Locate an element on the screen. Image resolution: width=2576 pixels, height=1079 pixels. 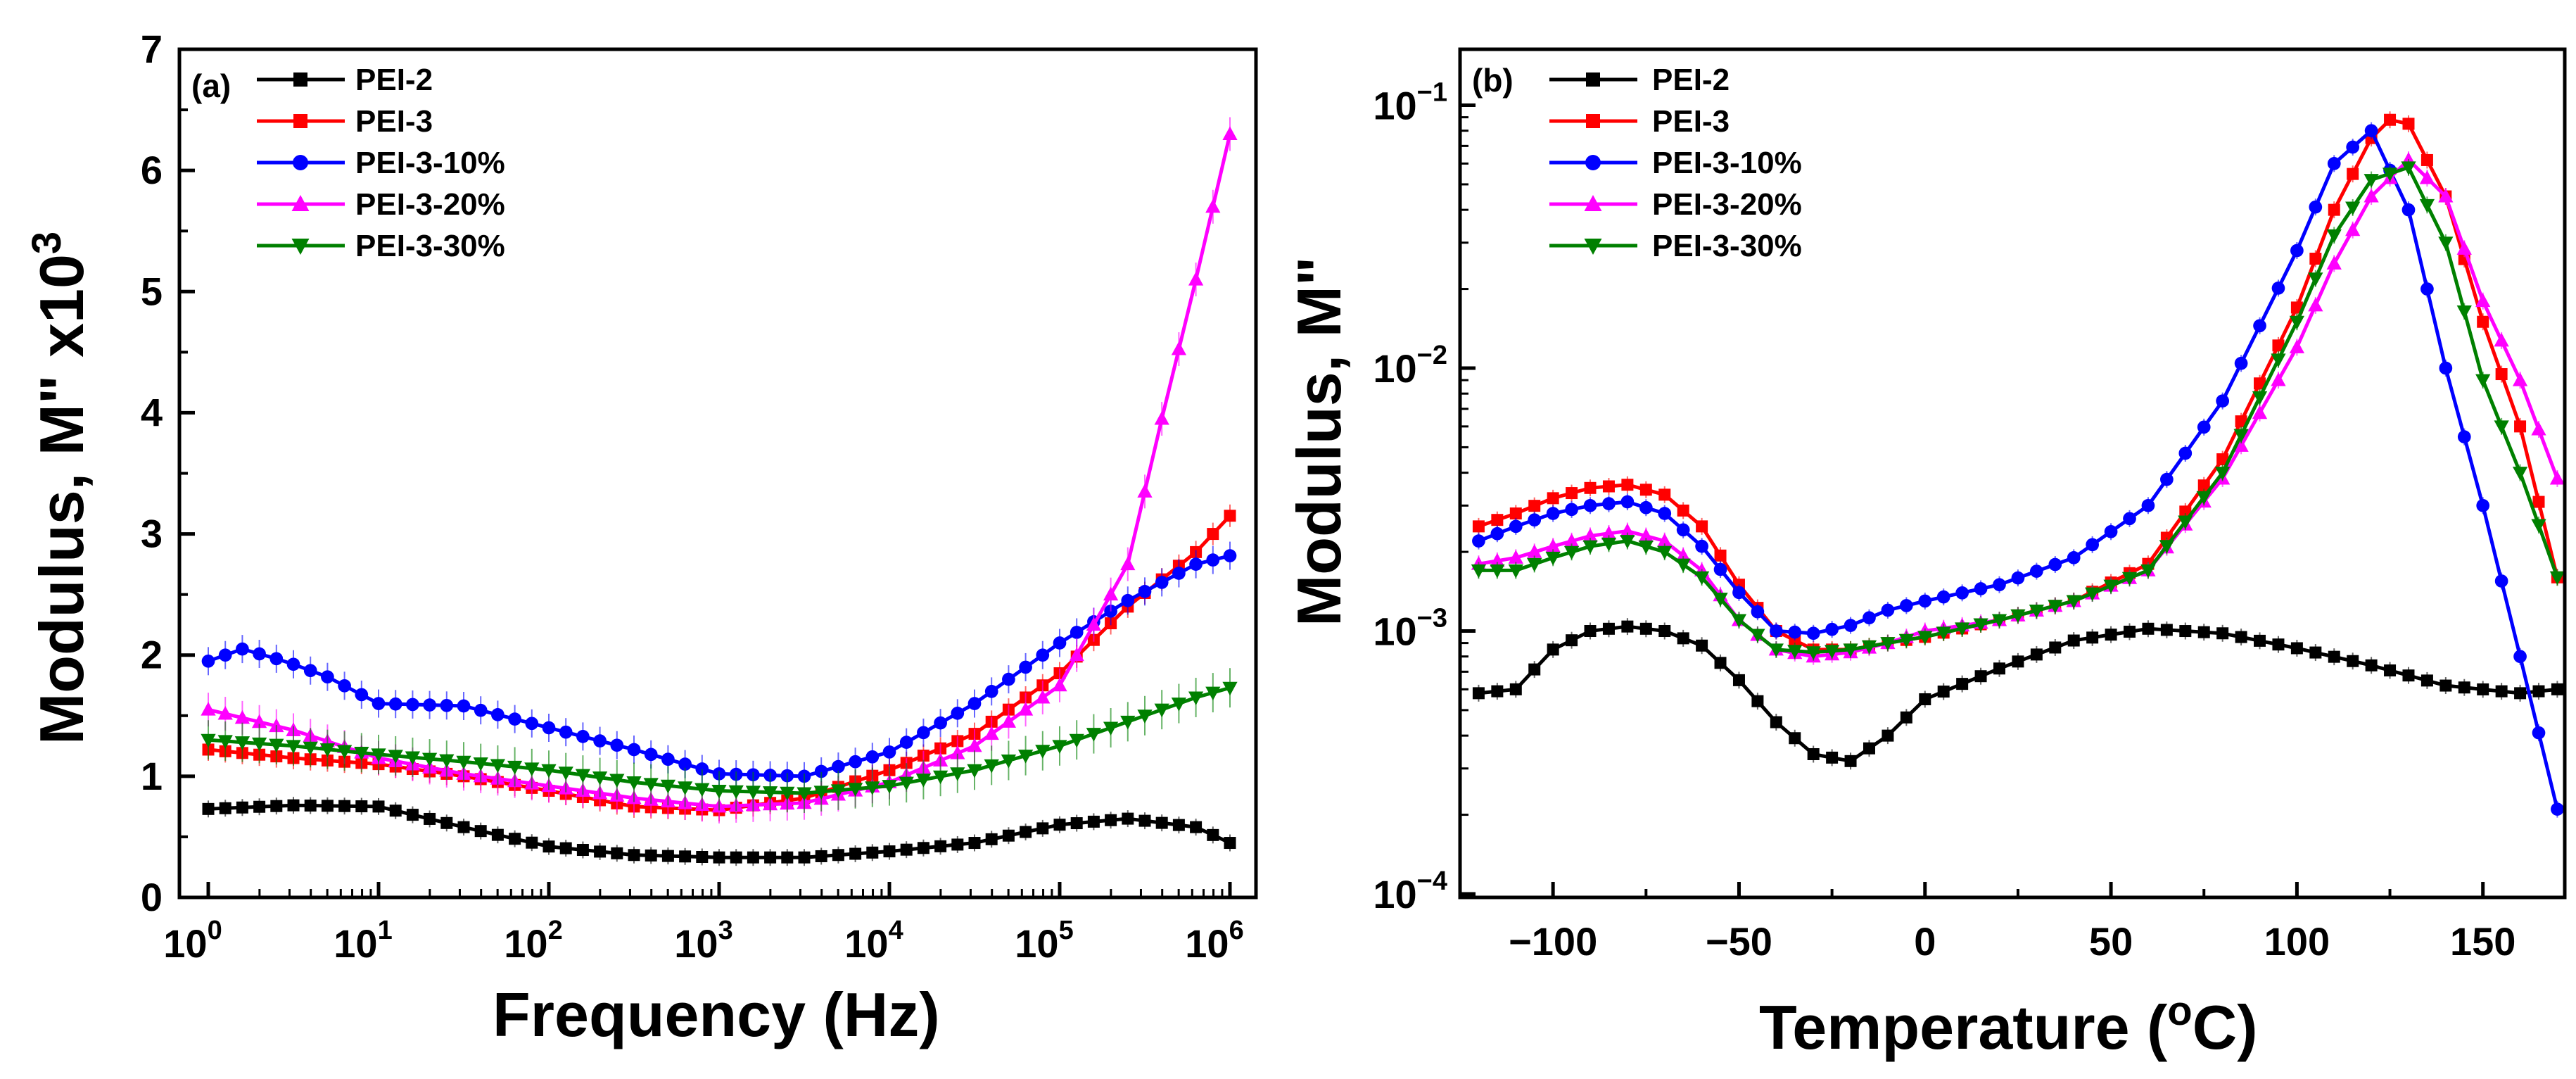
panel-a-legend-marker is located at coordinates (300, 162).